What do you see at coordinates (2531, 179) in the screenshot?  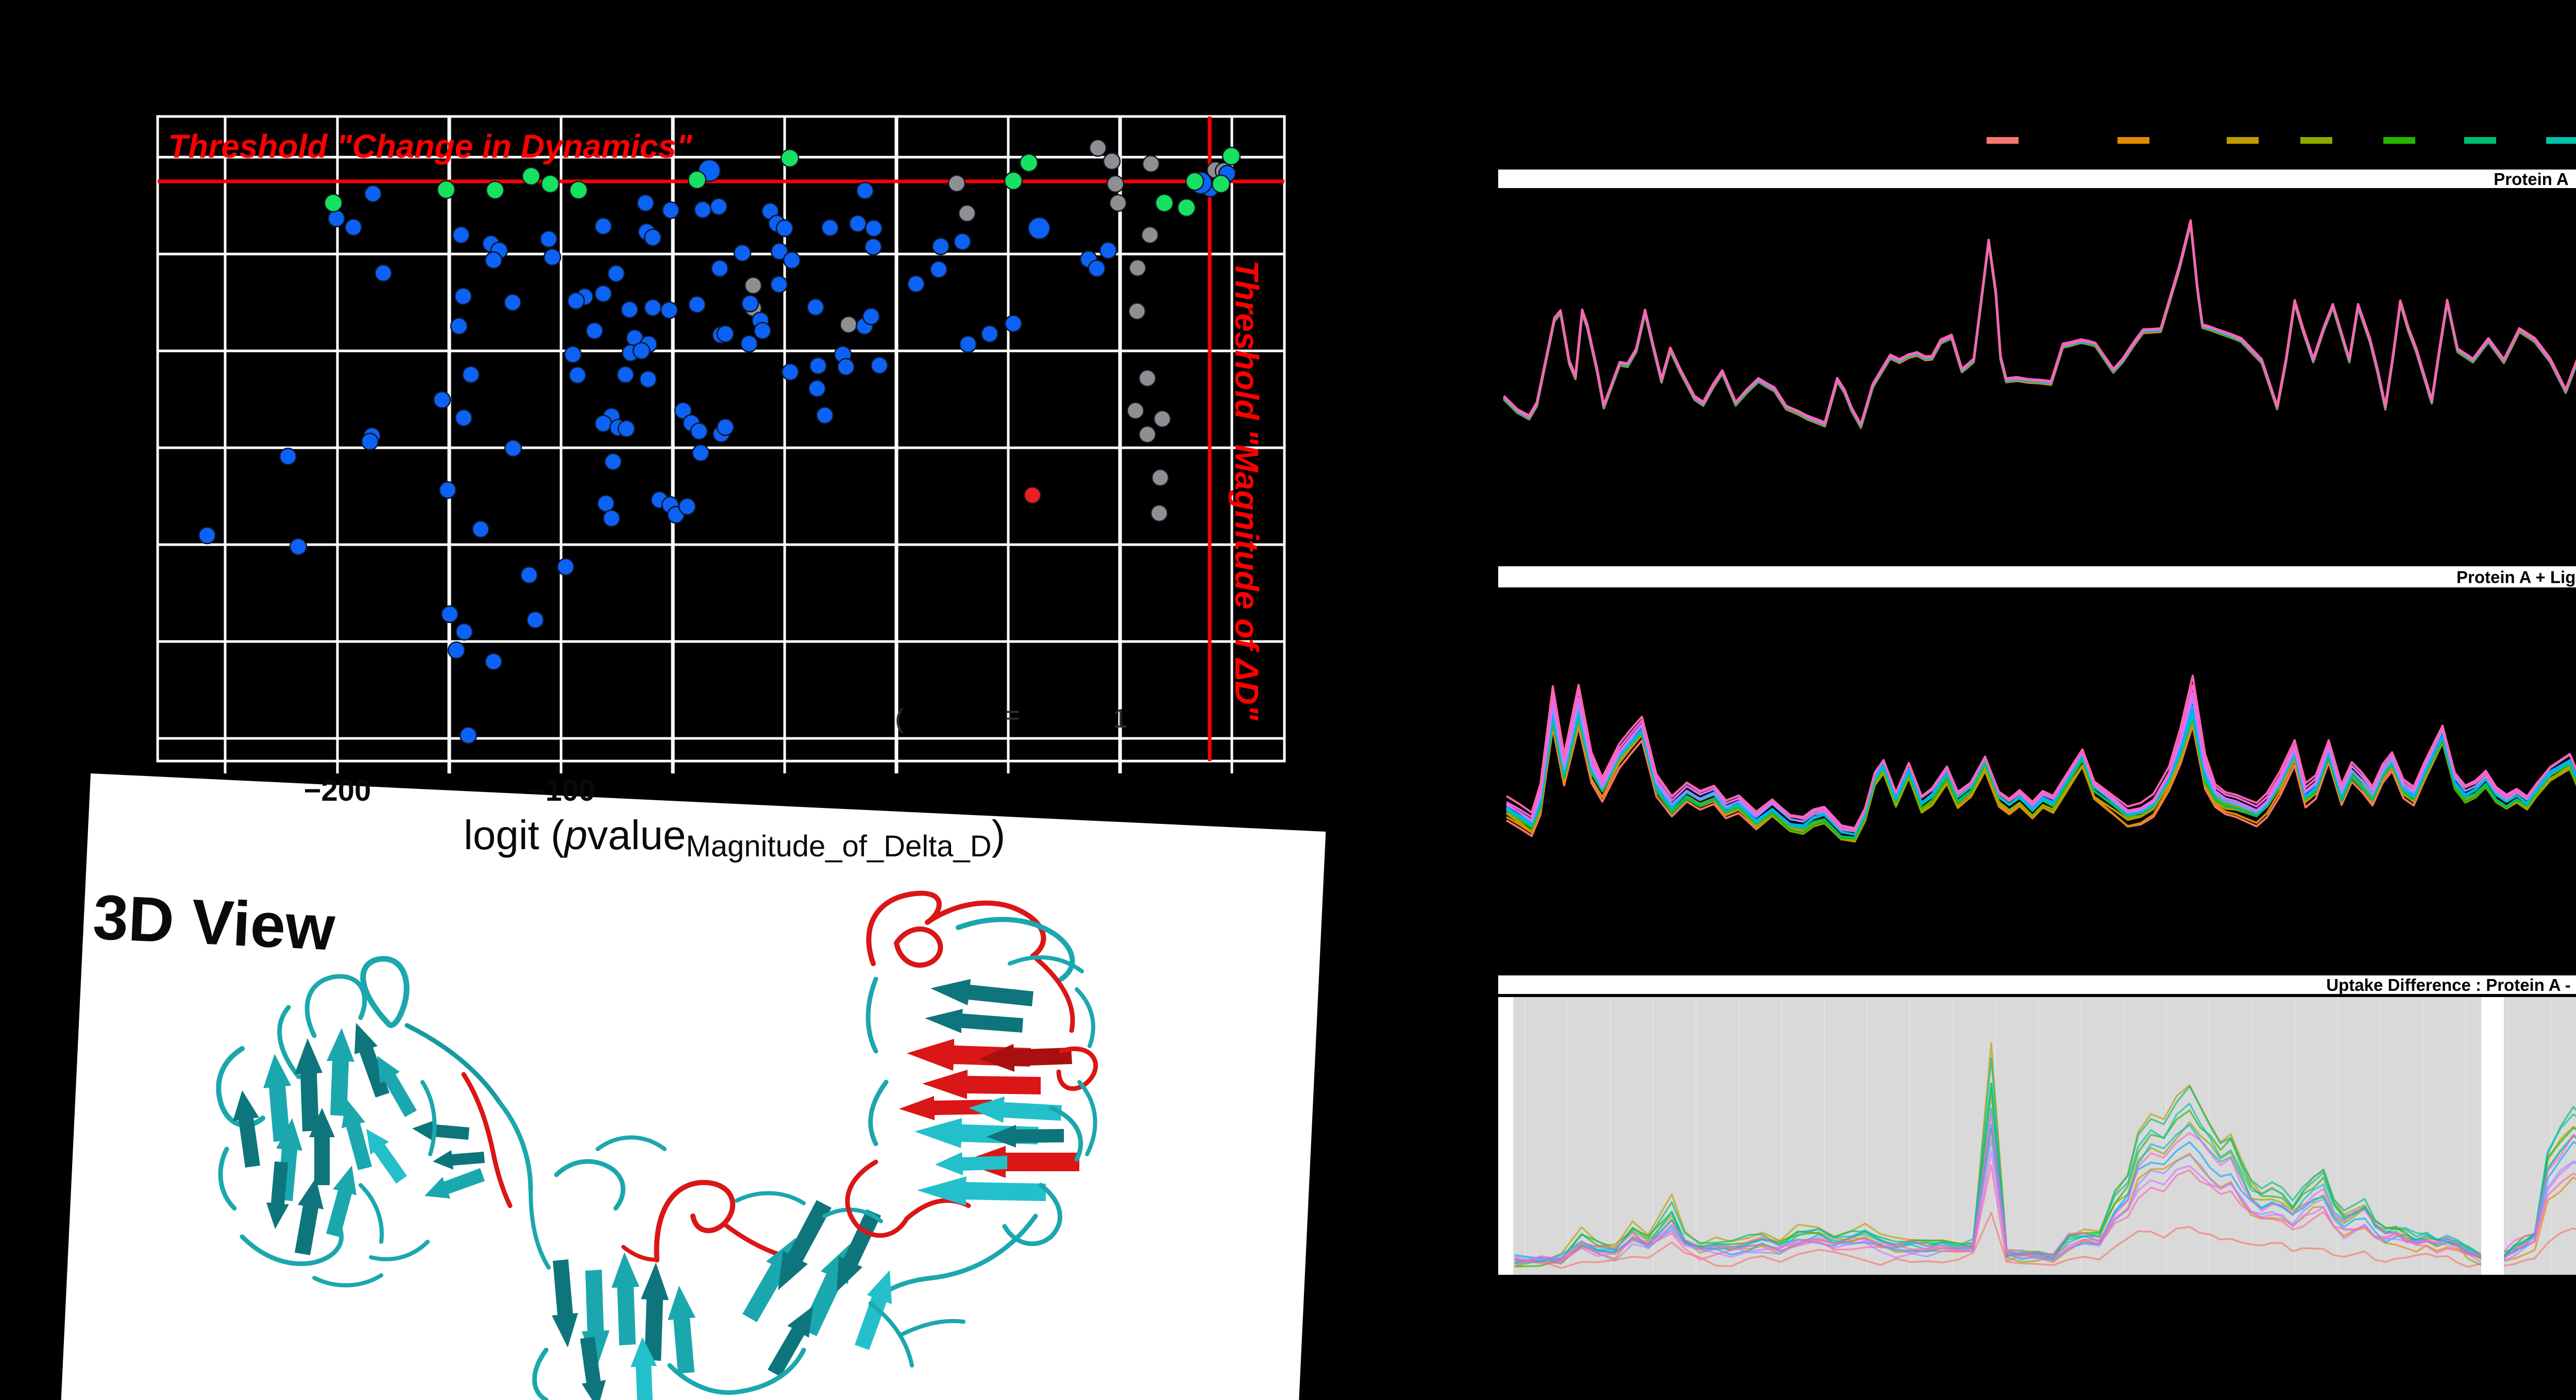 I see `svg-text: Protein A` at bounding box center [2531, 179].